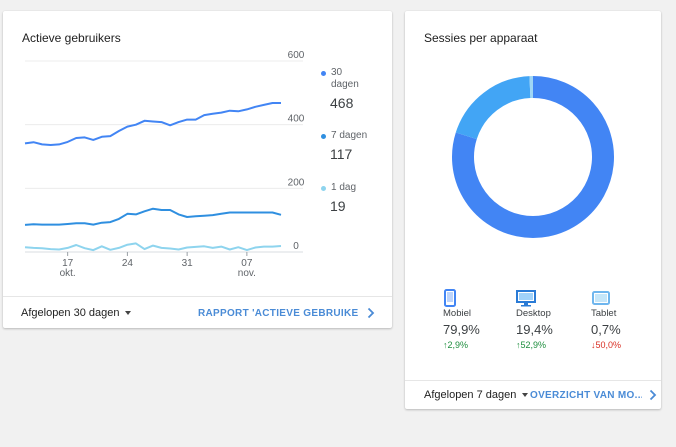  What do you see at coordinates (338, 206) in the screenshot?
I see `legend-1-day-value: 19` at bounding box center [338, 206].